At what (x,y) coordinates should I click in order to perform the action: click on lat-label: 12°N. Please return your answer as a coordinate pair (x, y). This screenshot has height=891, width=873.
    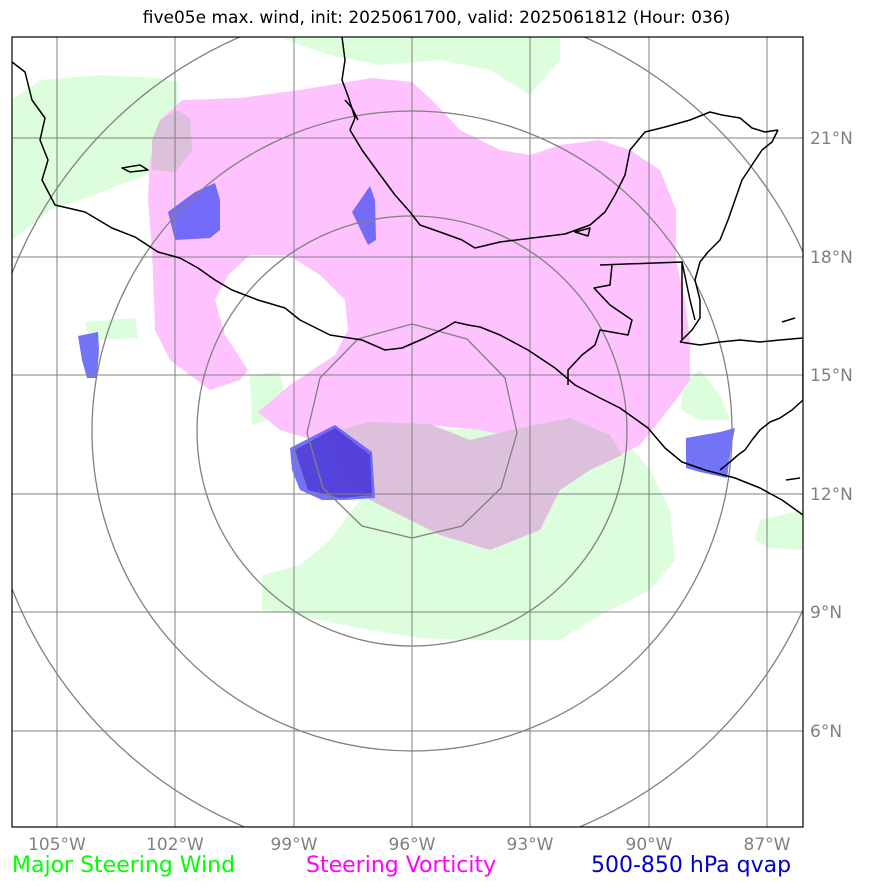
    Looking at the image, I should click on (831, 495).